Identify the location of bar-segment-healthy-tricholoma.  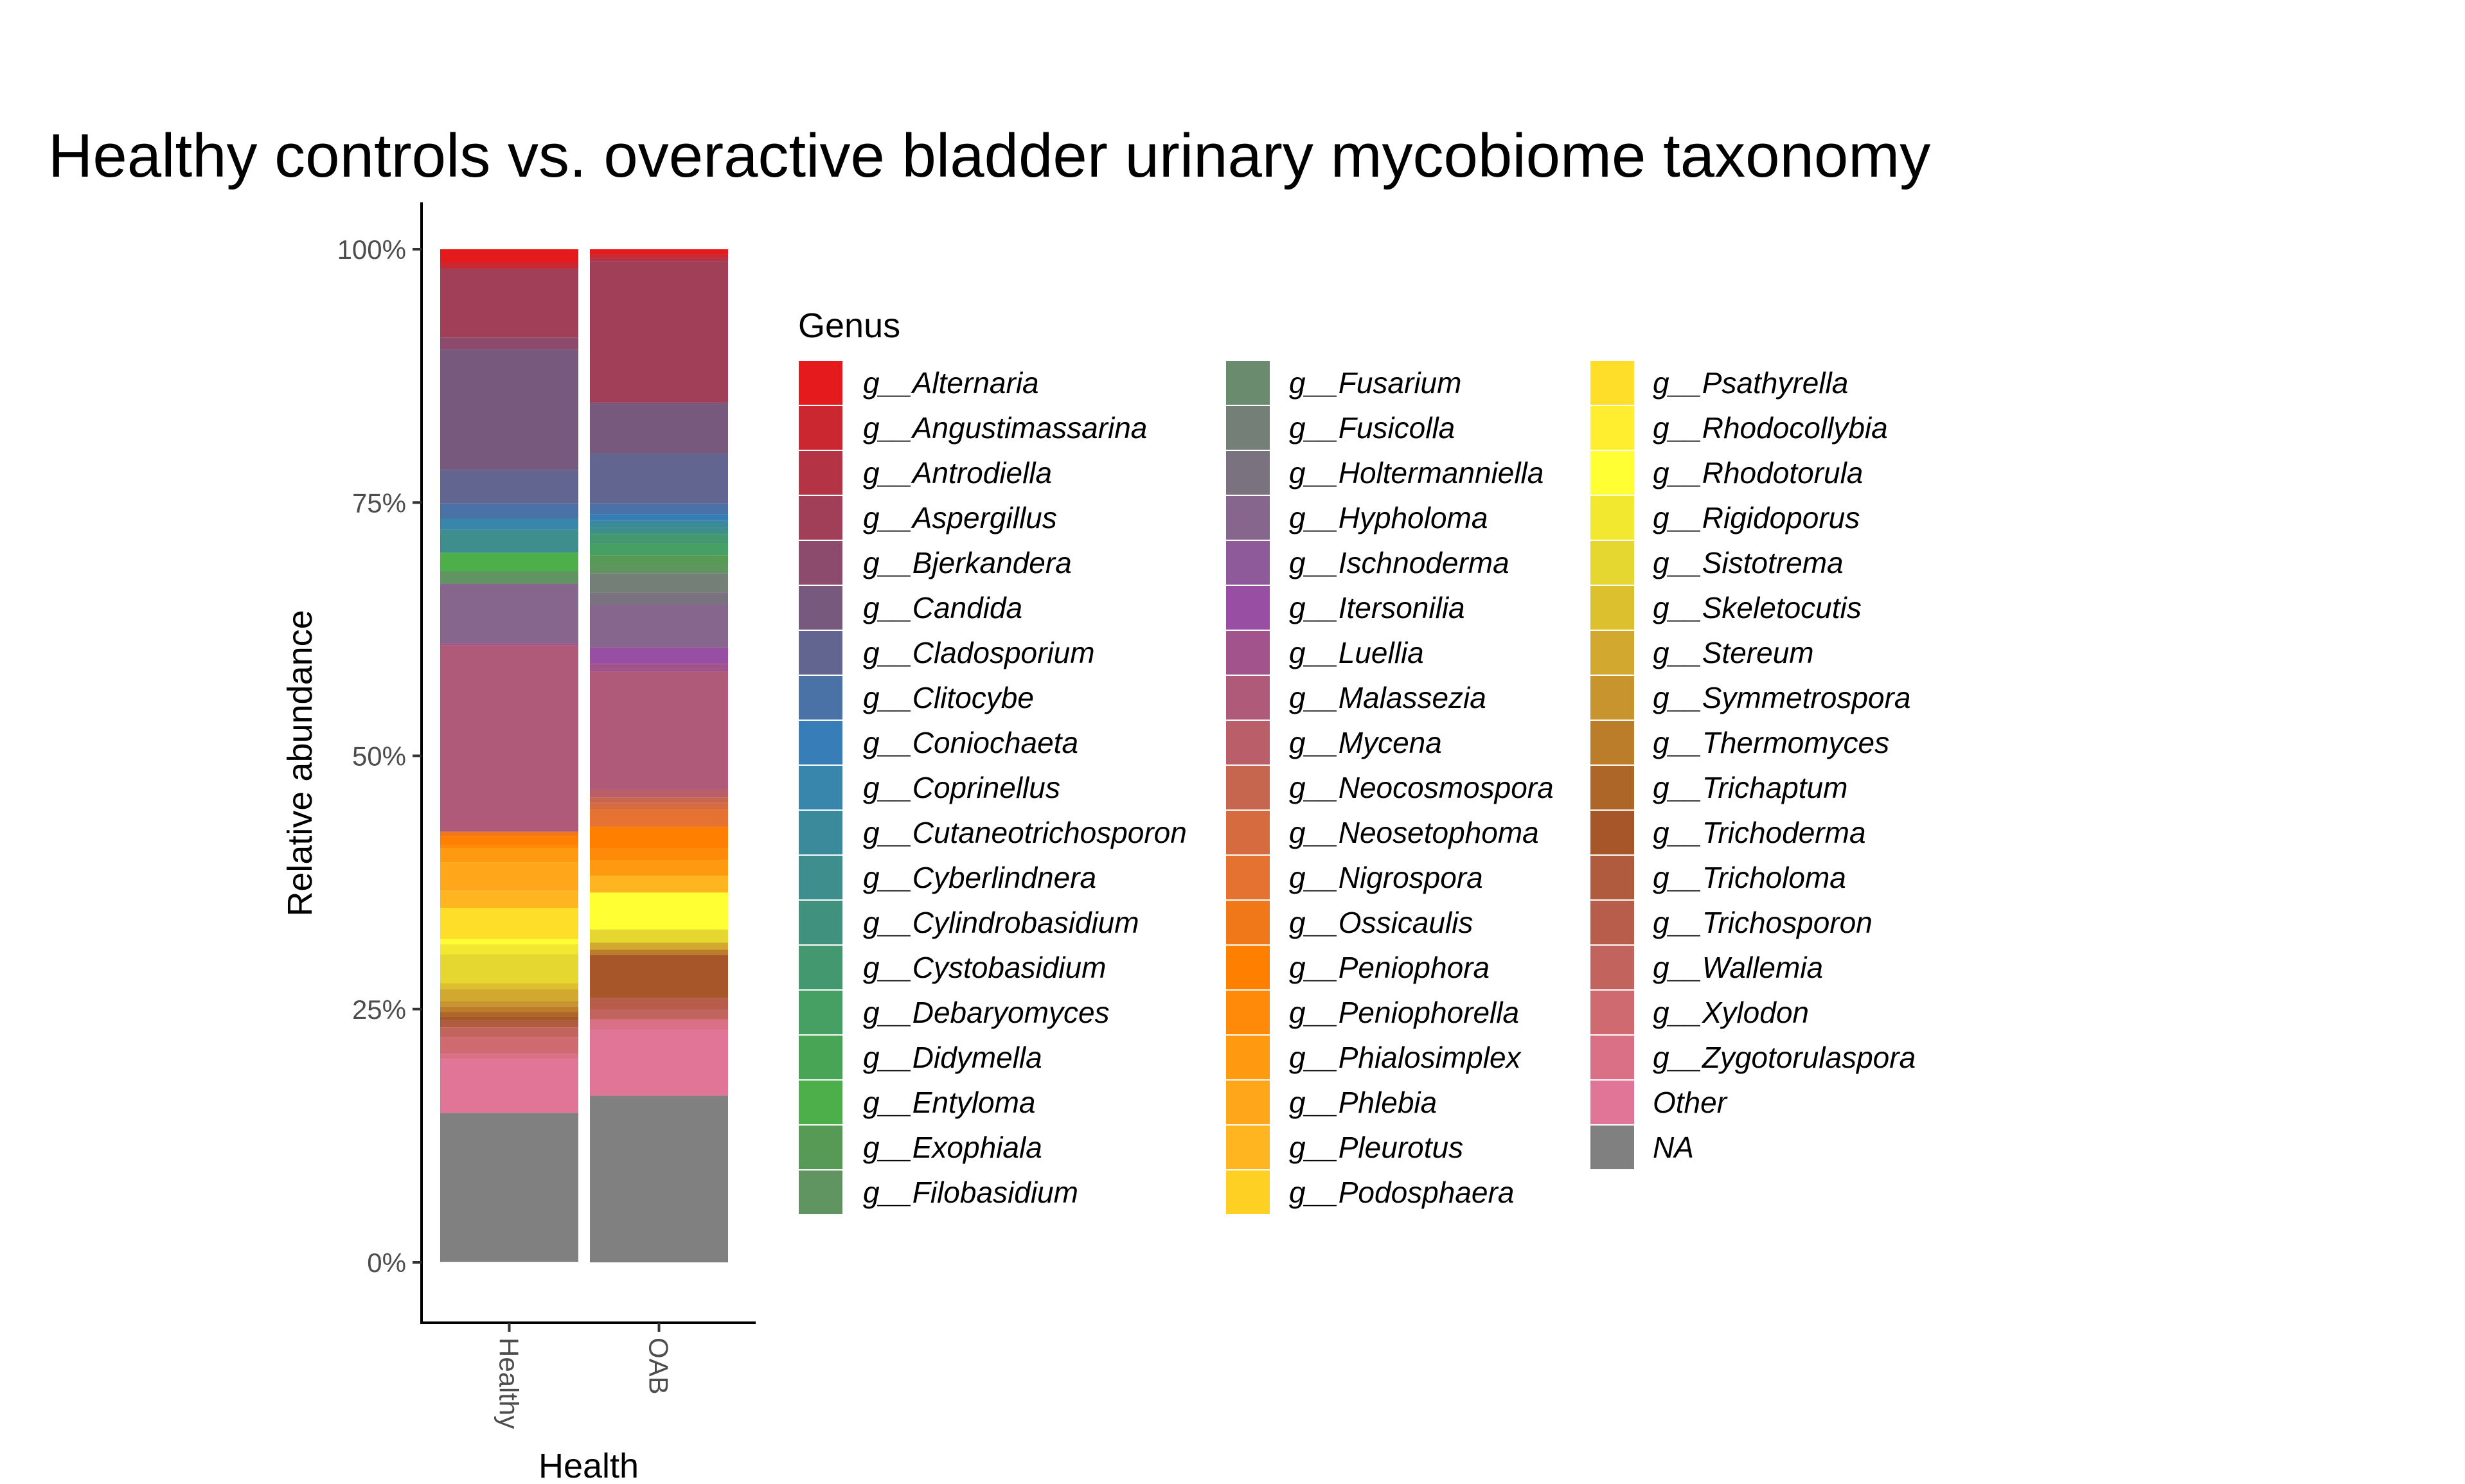
(509, 1024).